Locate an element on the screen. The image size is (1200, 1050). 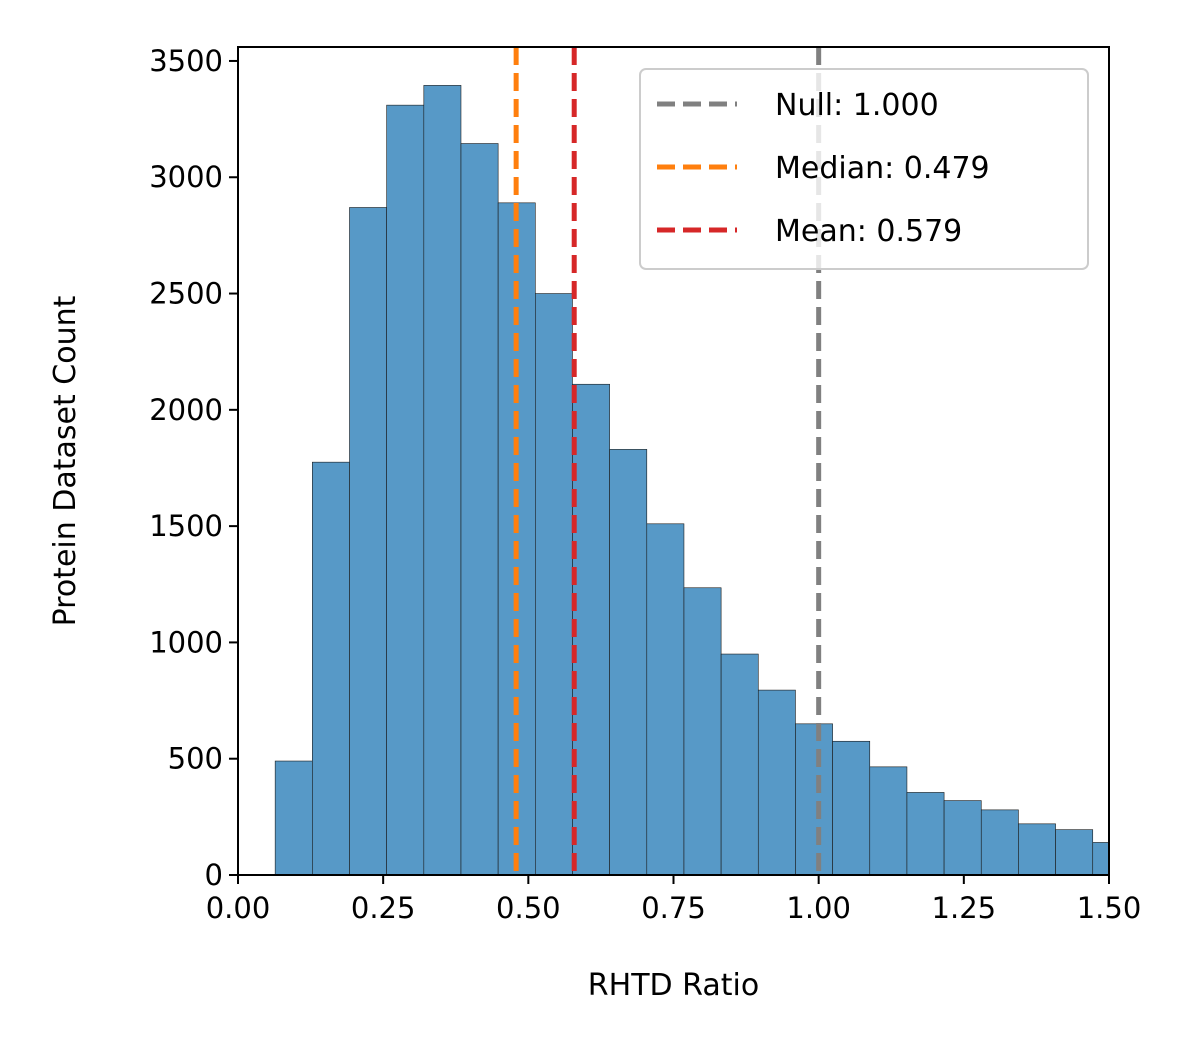
y-tick-label: 3000 is located at coordinates (186, 177).